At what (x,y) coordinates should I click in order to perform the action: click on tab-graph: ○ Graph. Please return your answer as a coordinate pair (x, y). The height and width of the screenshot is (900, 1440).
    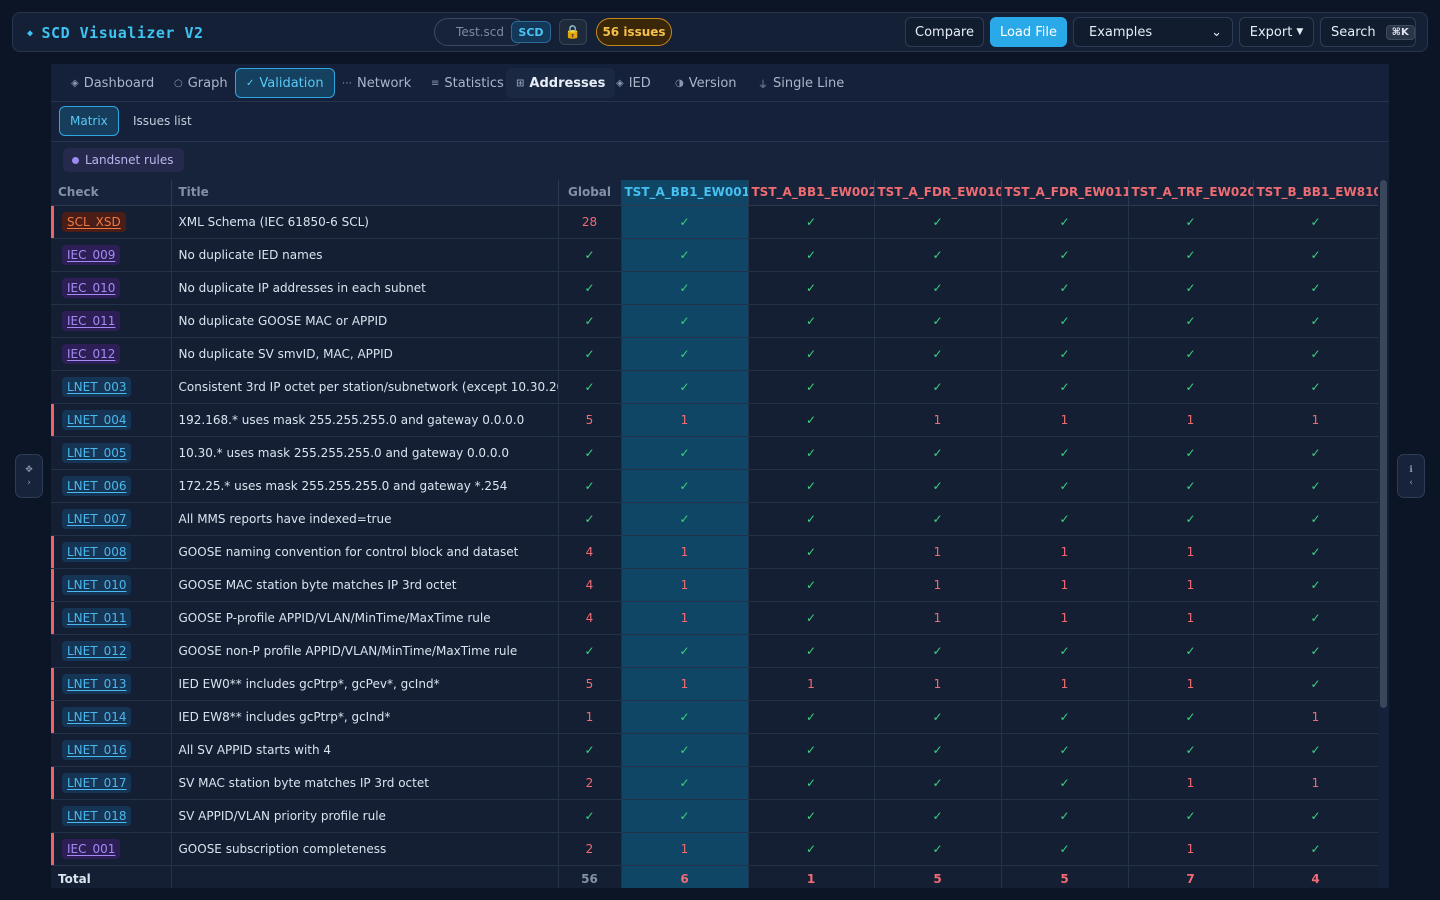
    Looking at the image, I should click on (201, 83).